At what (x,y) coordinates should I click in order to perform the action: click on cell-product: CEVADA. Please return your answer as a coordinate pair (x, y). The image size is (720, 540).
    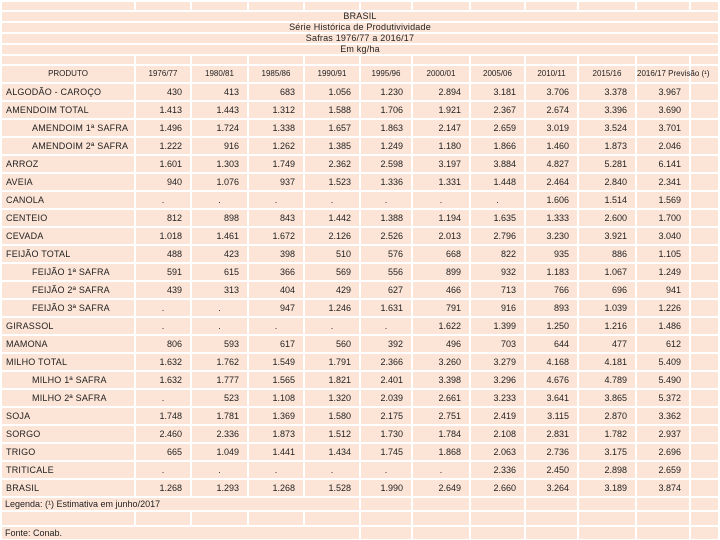
    Looking at the image, I should click on (68, 236).